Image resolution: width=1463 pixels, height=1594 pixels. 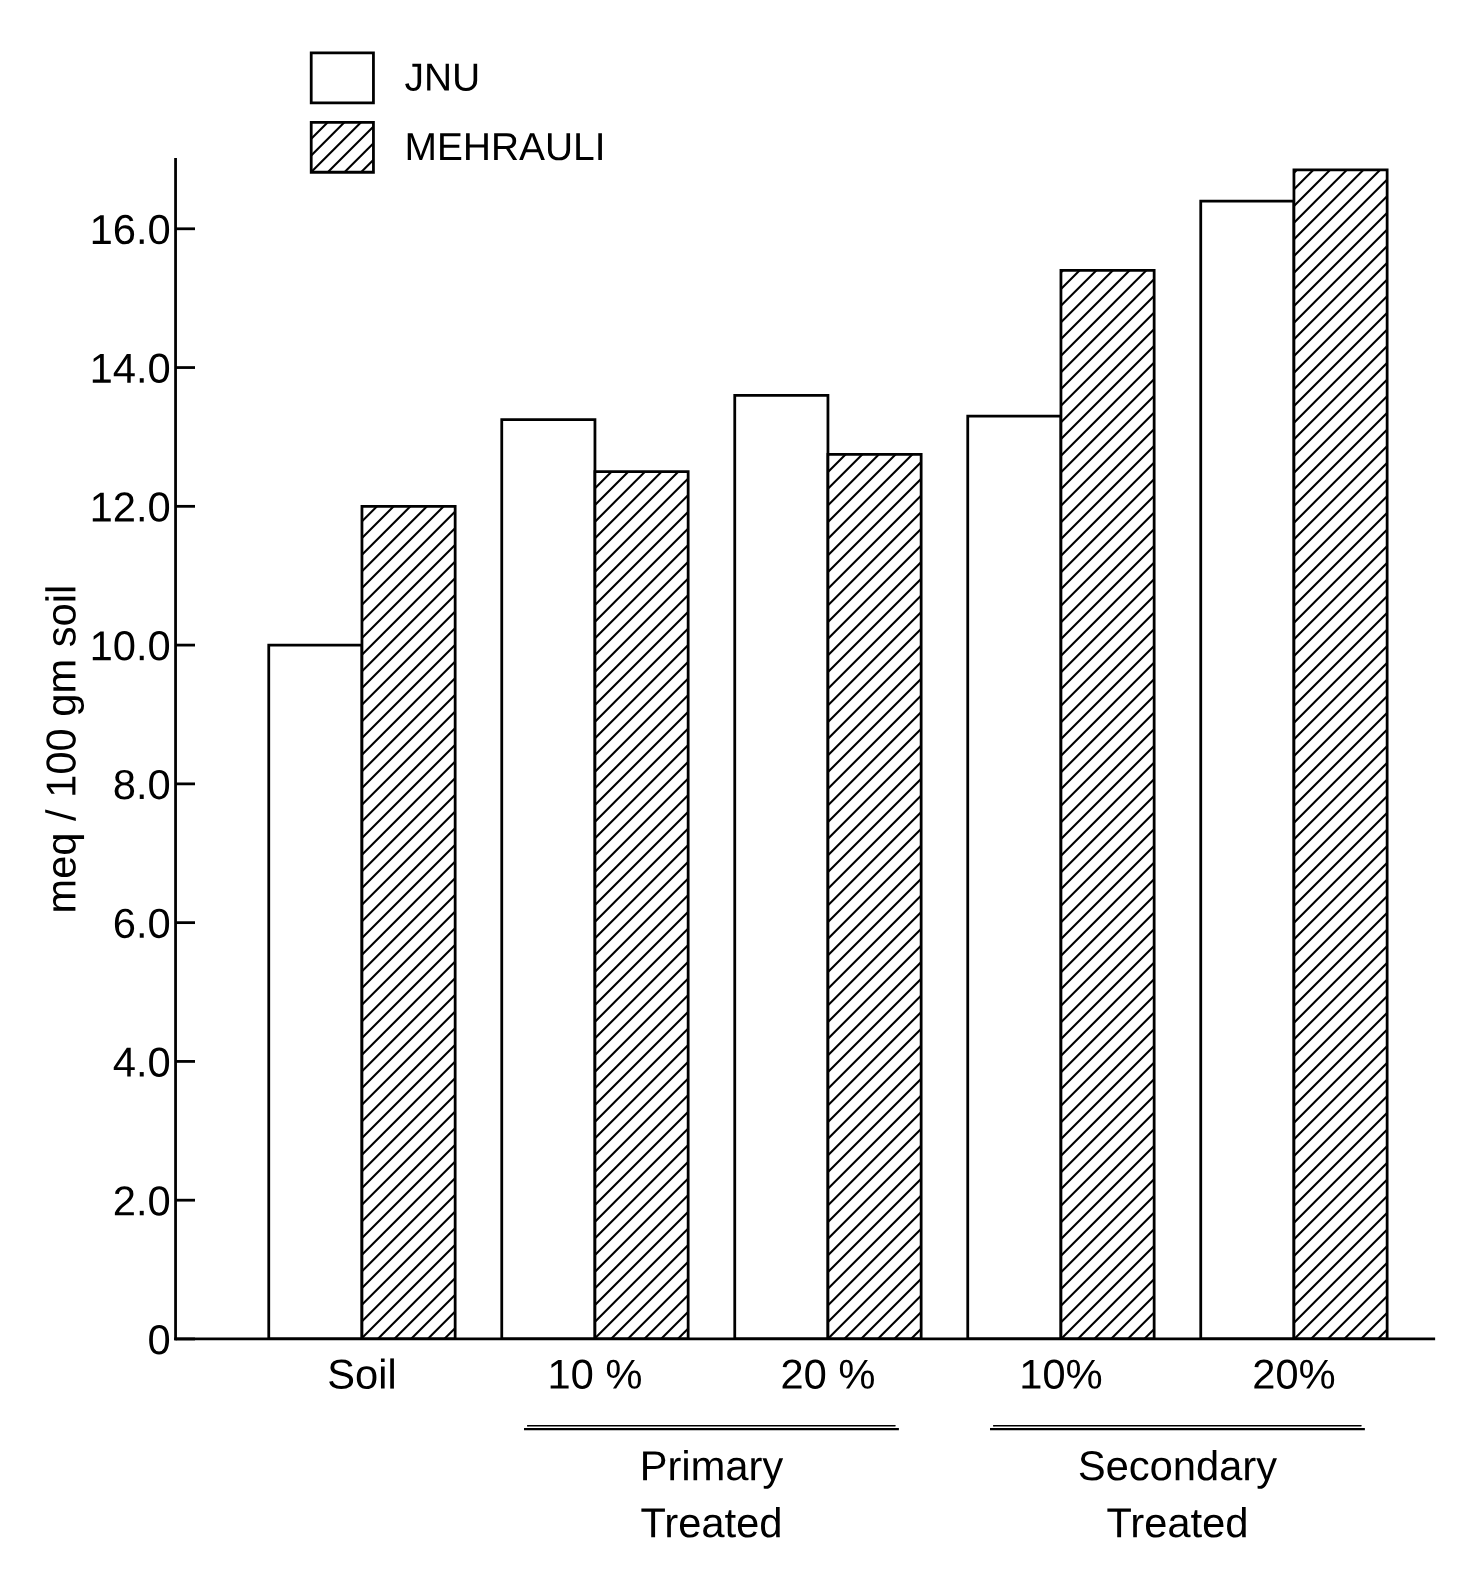 I want to click on y-tick-label: 4.0, so click(x=141, y=1062).